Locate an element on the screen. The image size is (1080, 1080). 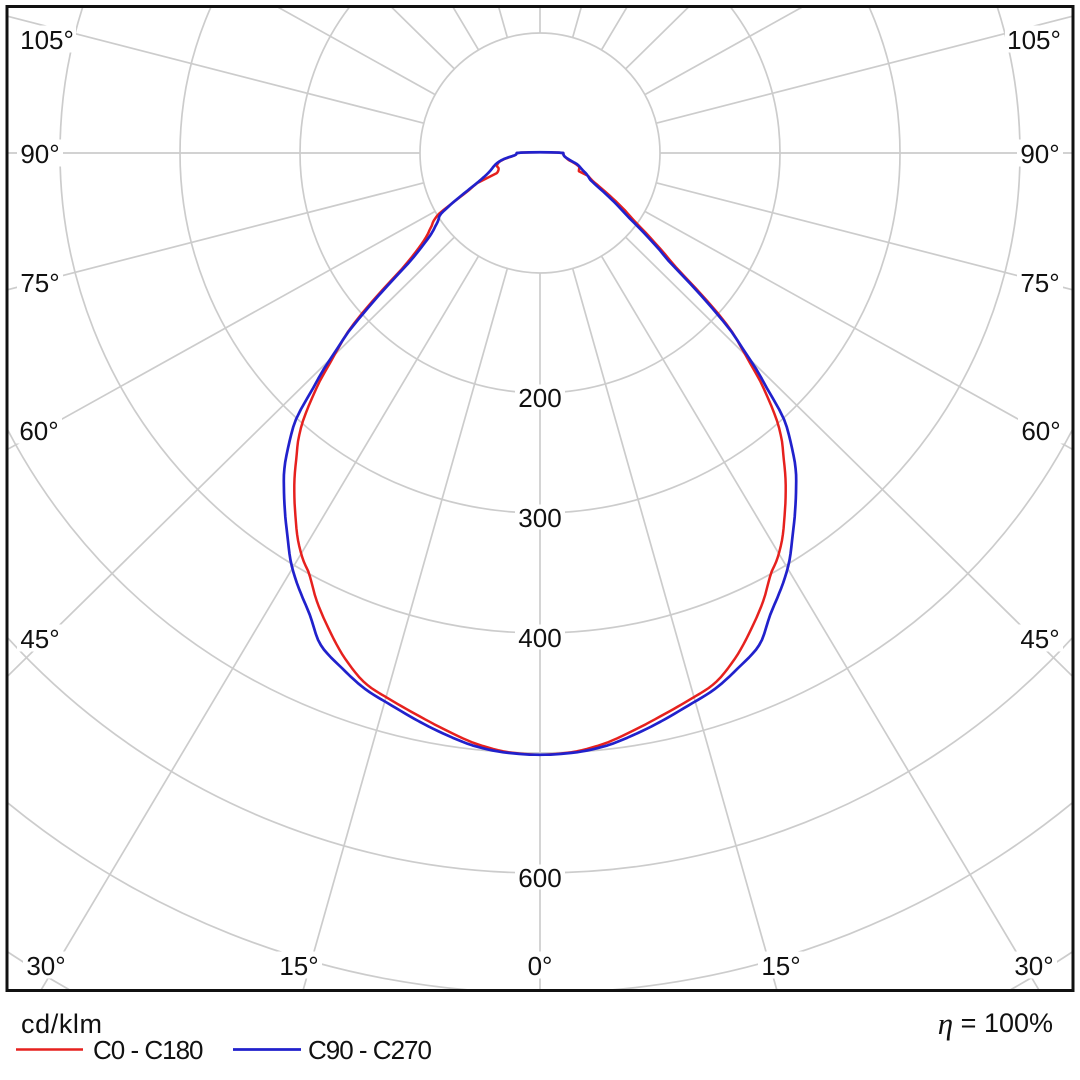
svg-text: 200 is located at coordinates (539, 398).